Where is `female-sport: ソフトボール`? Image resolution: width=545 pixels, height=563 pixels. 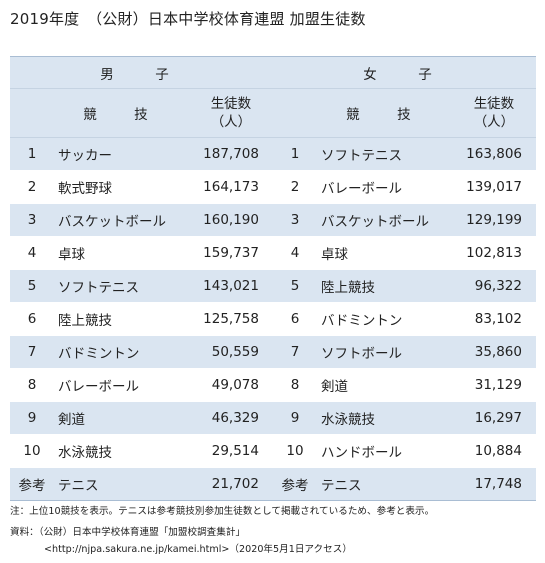
female-sport: ソフトボール is located at coordinates (384, 352).